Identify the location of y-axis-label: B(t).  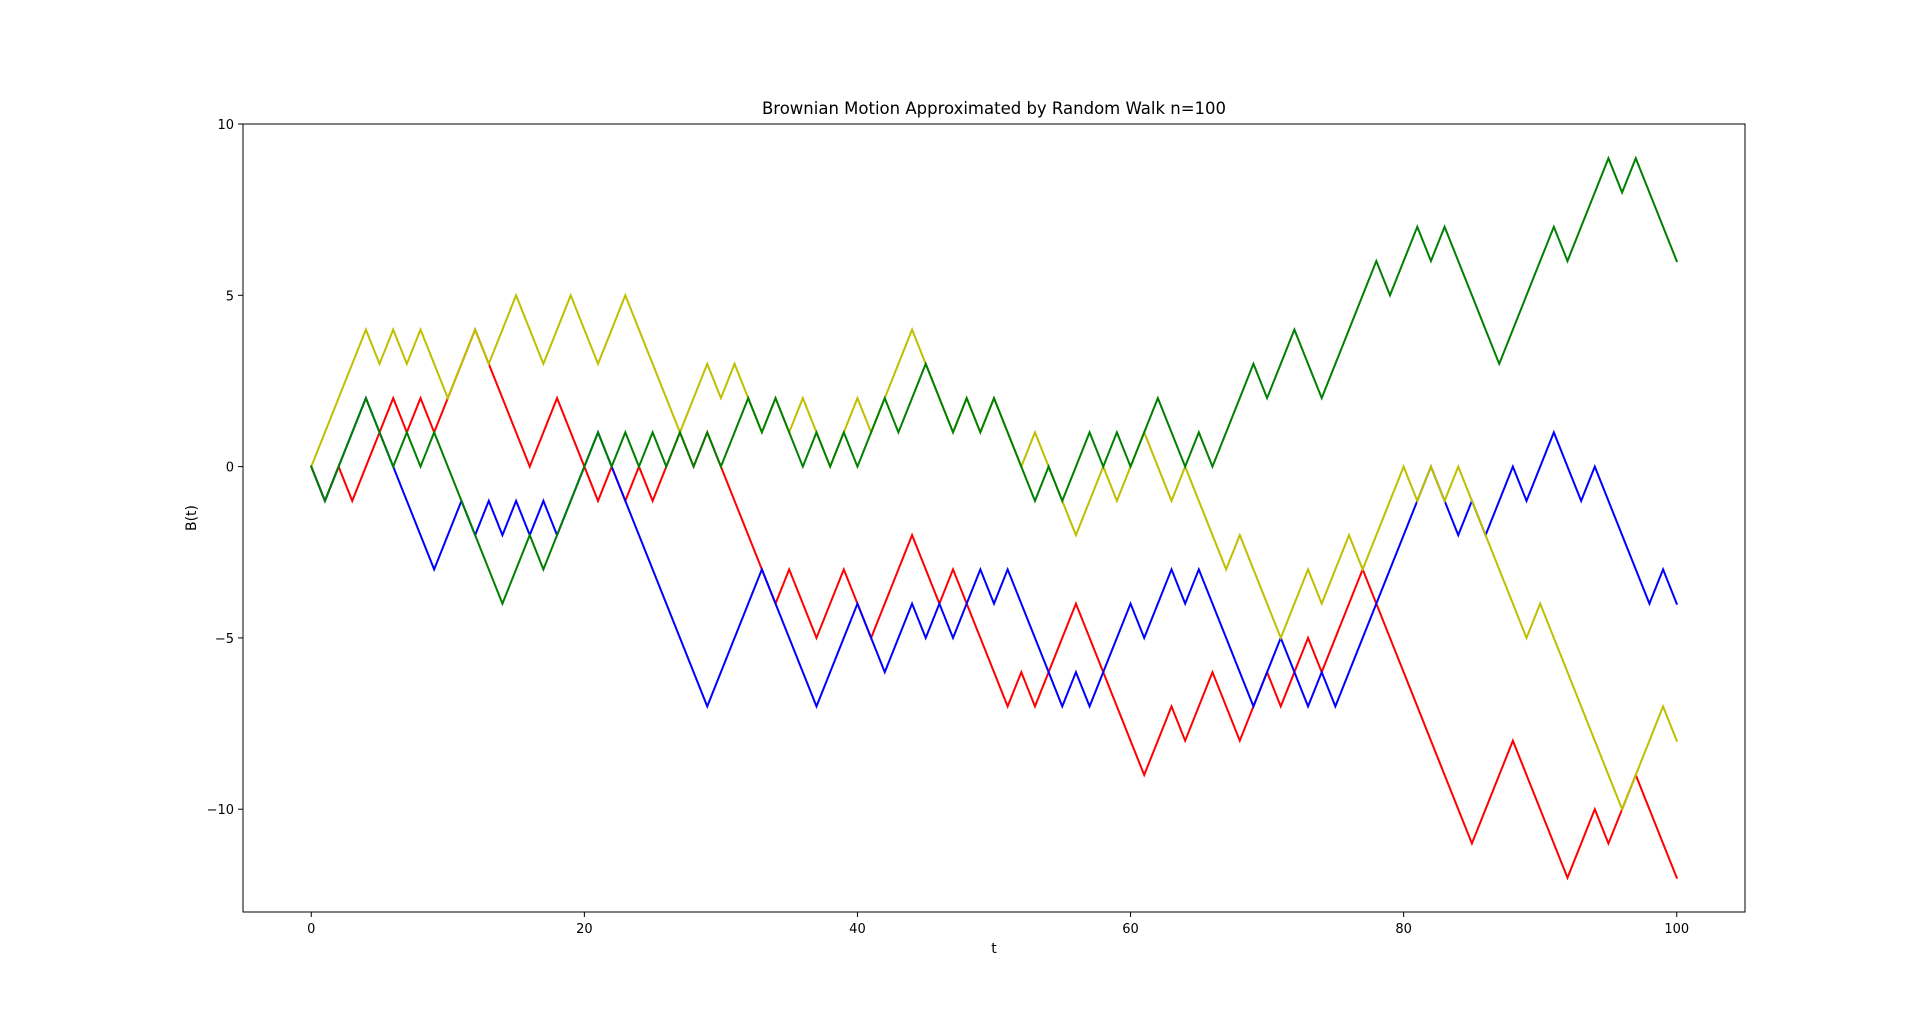
(192, 518).